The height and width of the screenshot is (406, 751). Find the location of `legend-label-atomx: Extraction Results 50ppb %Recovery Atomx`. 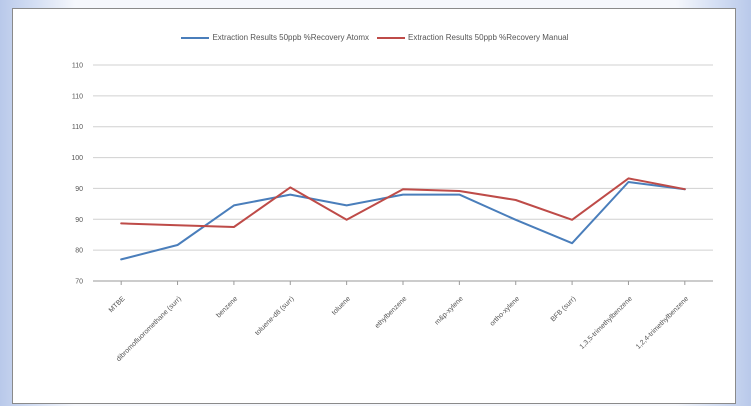

legend-label-atomx: Extraction Results 50ppb %Recovery Atomx is located at coordinates (290, 37).